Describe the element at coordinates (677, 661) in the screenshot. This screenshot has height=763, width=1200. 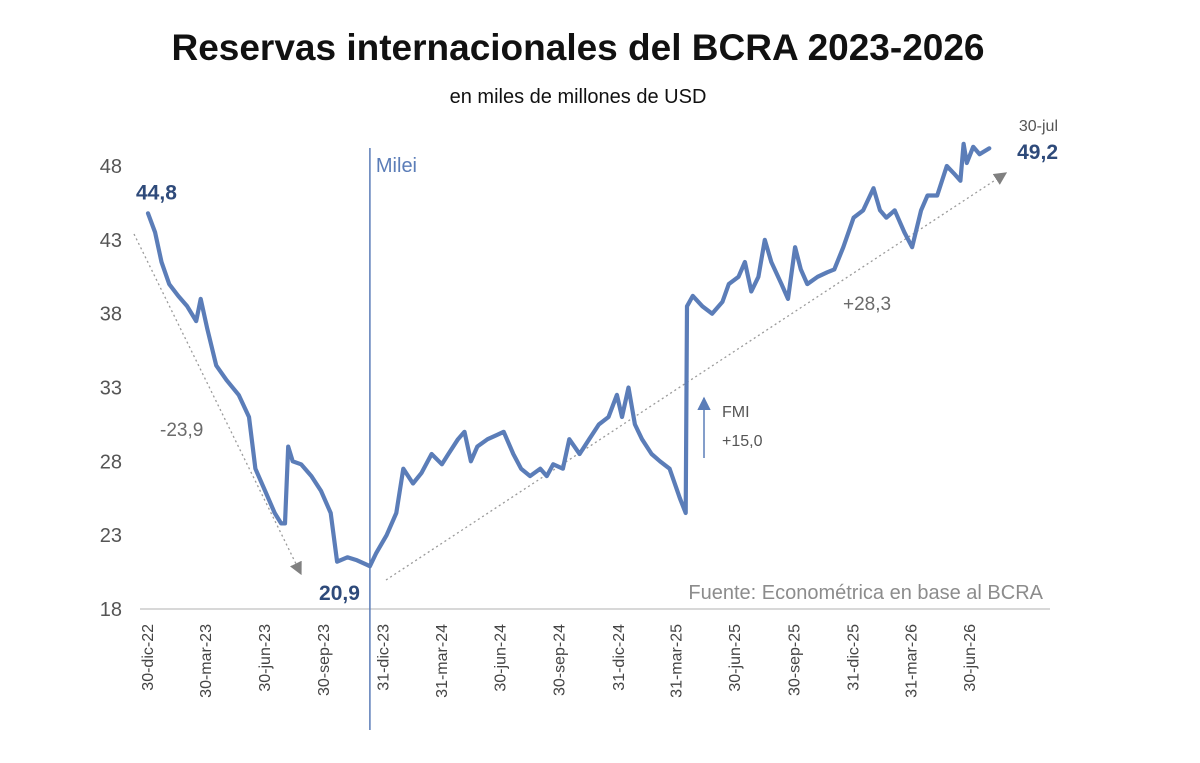
I see `x-tick-label: 31-mar-25` at that location.